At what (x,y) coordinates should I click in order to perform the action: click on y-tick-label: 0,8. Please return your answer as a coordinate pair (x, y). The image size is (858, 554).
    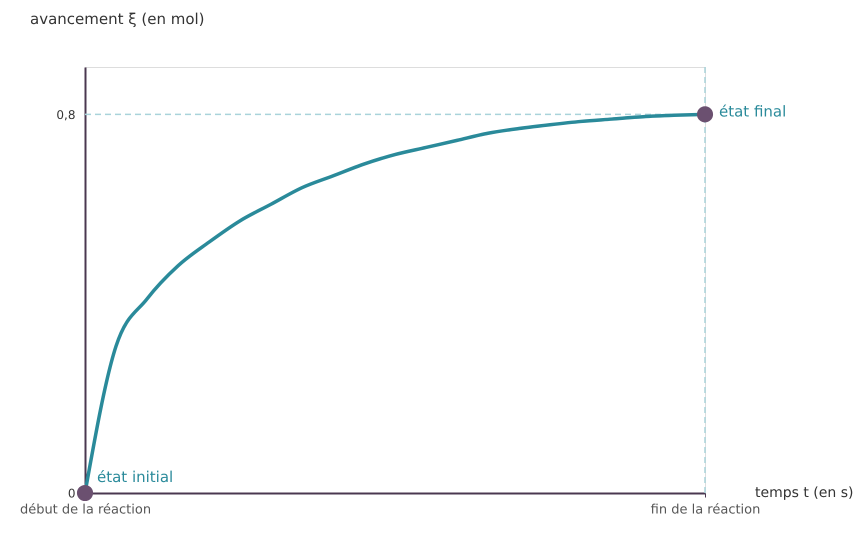
    Looking at the image, I should click on (66, 115).